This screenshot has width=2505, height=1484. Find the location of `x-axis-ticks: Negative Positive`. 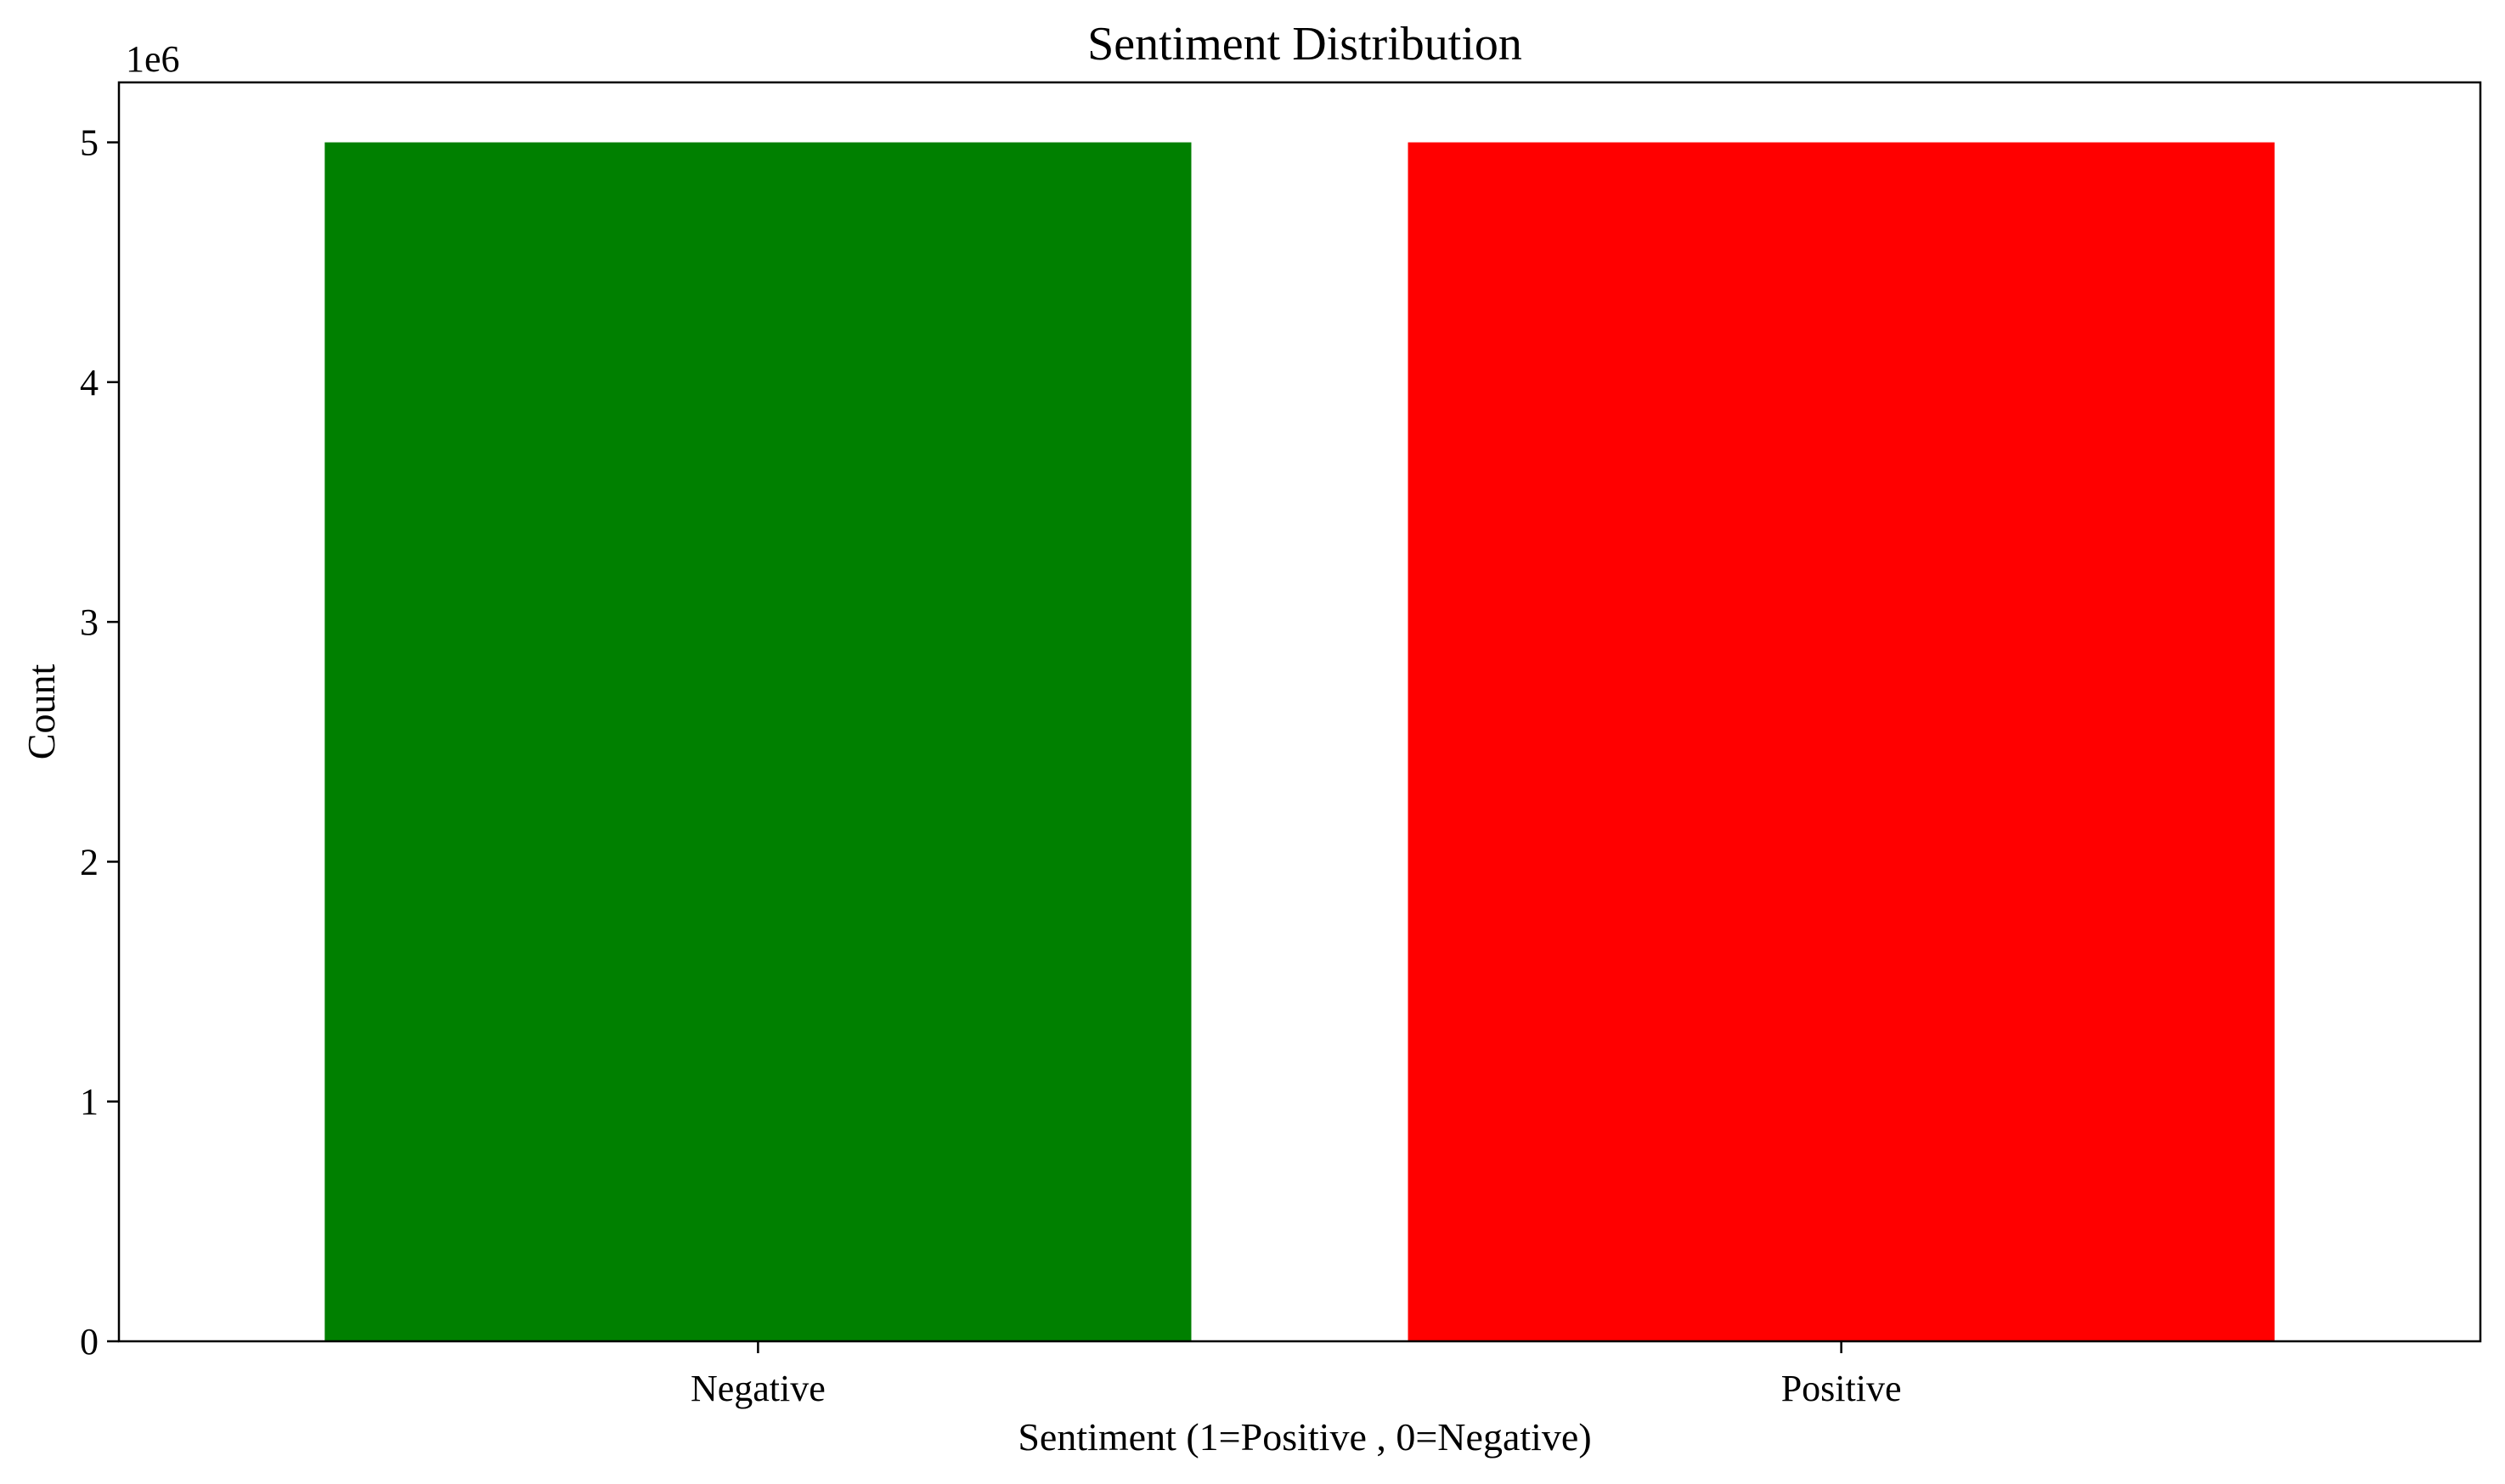

x-axis-ticks: Negative Positive is located at coordinates (1296, 1375).